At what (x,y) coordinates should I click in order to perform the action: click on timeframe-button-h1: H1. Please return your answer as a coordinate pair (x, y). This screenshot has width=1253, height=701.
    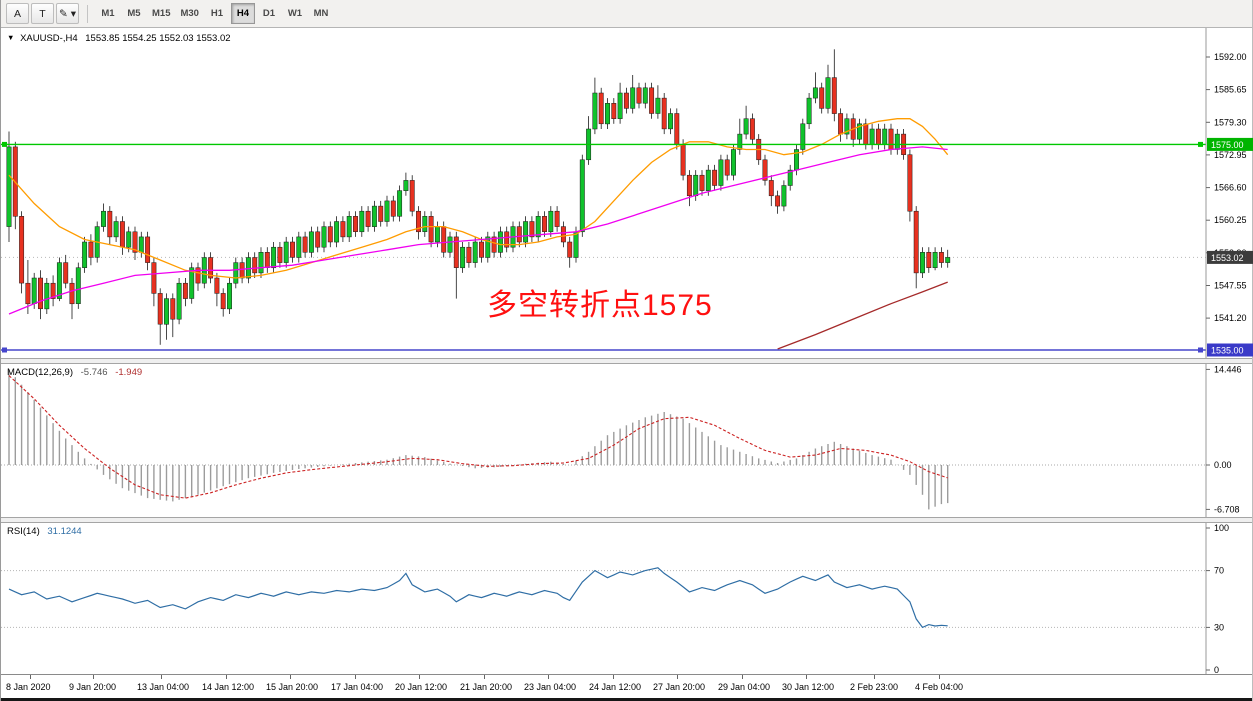
    Looking at the image, I should click on (217, 13).